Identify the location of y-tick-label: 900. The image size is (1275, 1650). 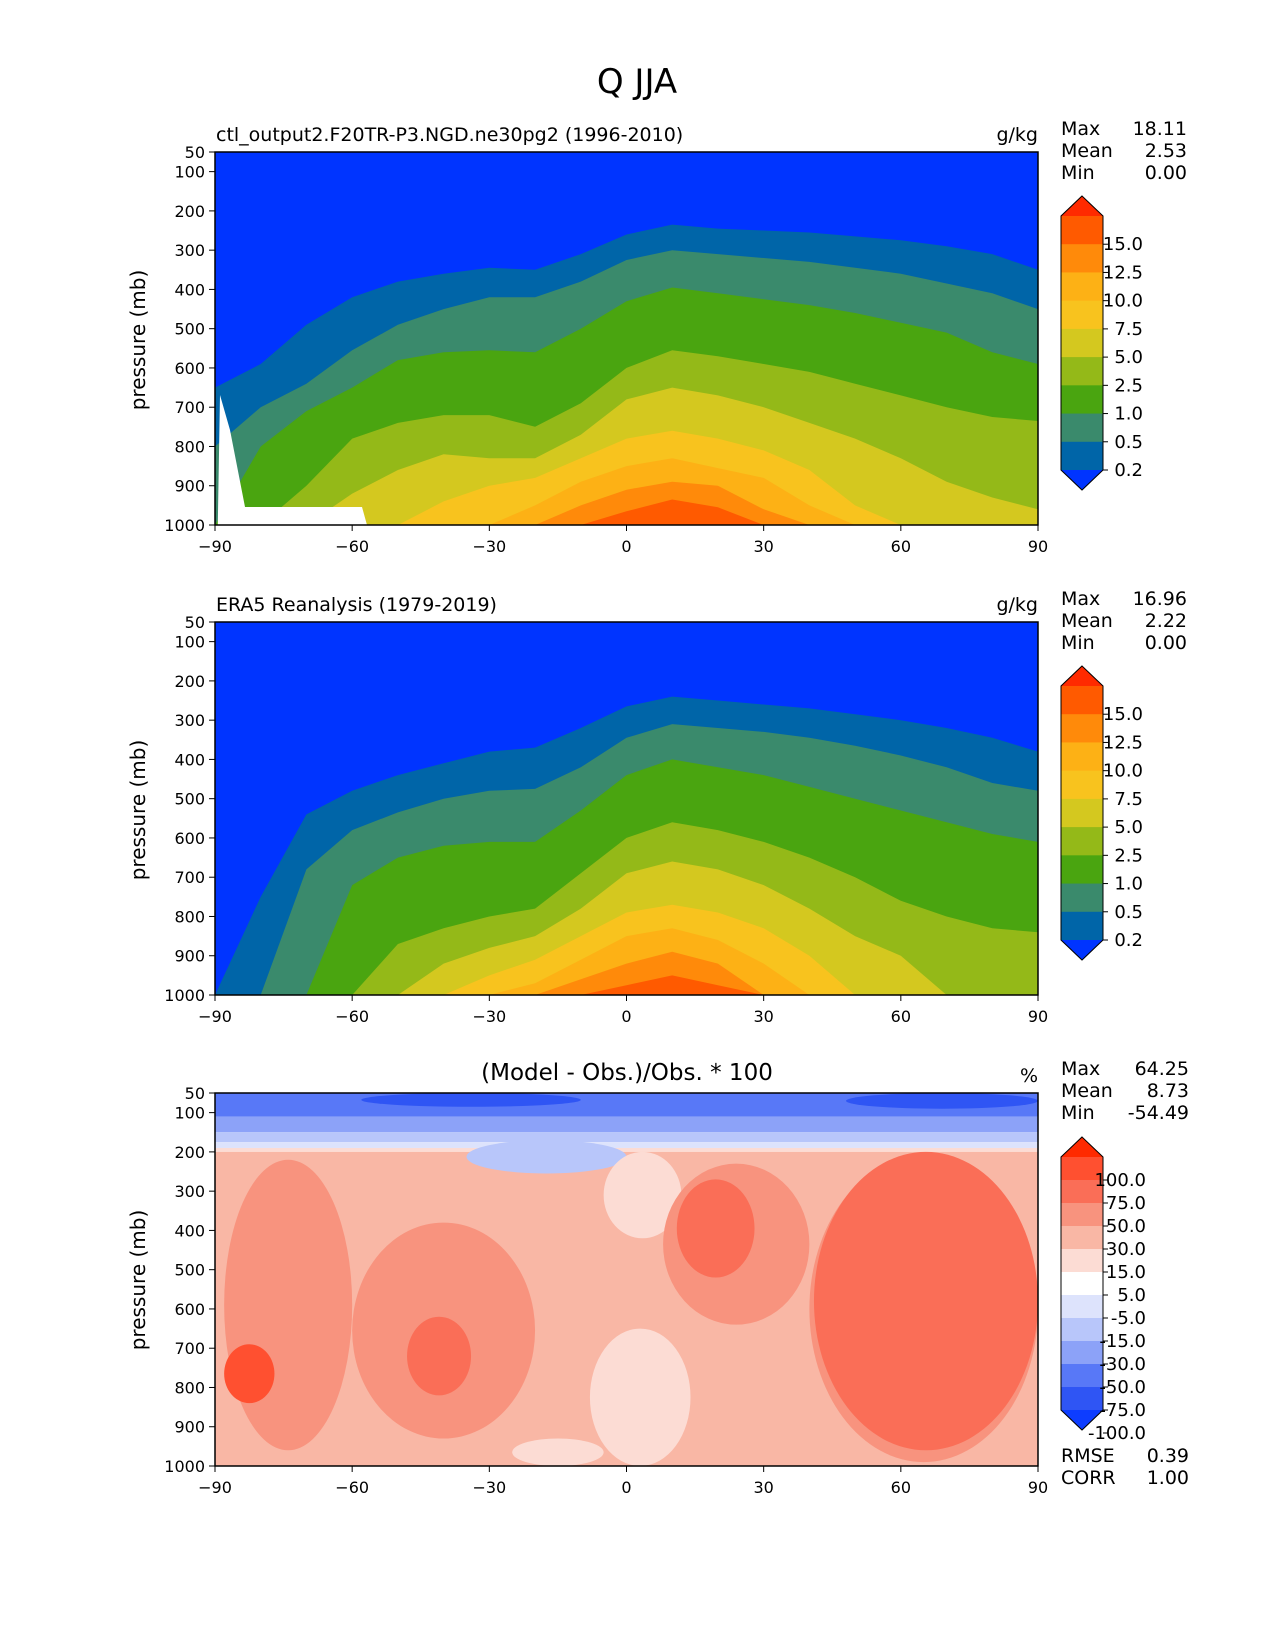
(189, 486).